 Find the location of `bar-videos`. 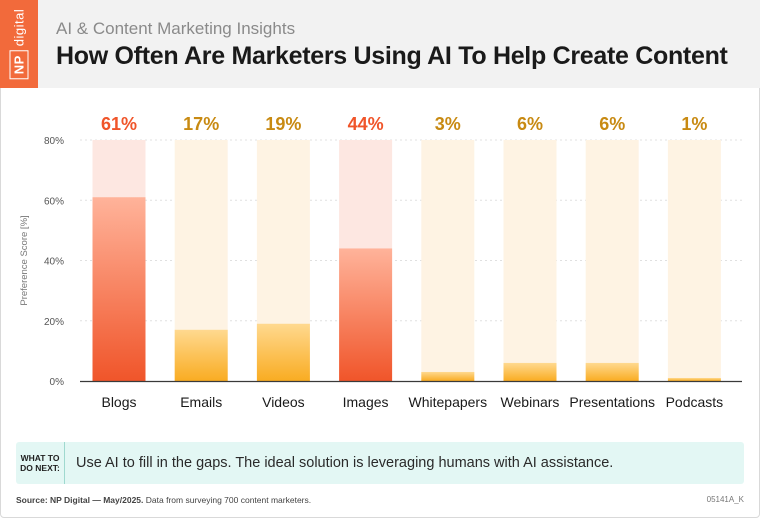

bar-videos is located at coordinates (283, 352).